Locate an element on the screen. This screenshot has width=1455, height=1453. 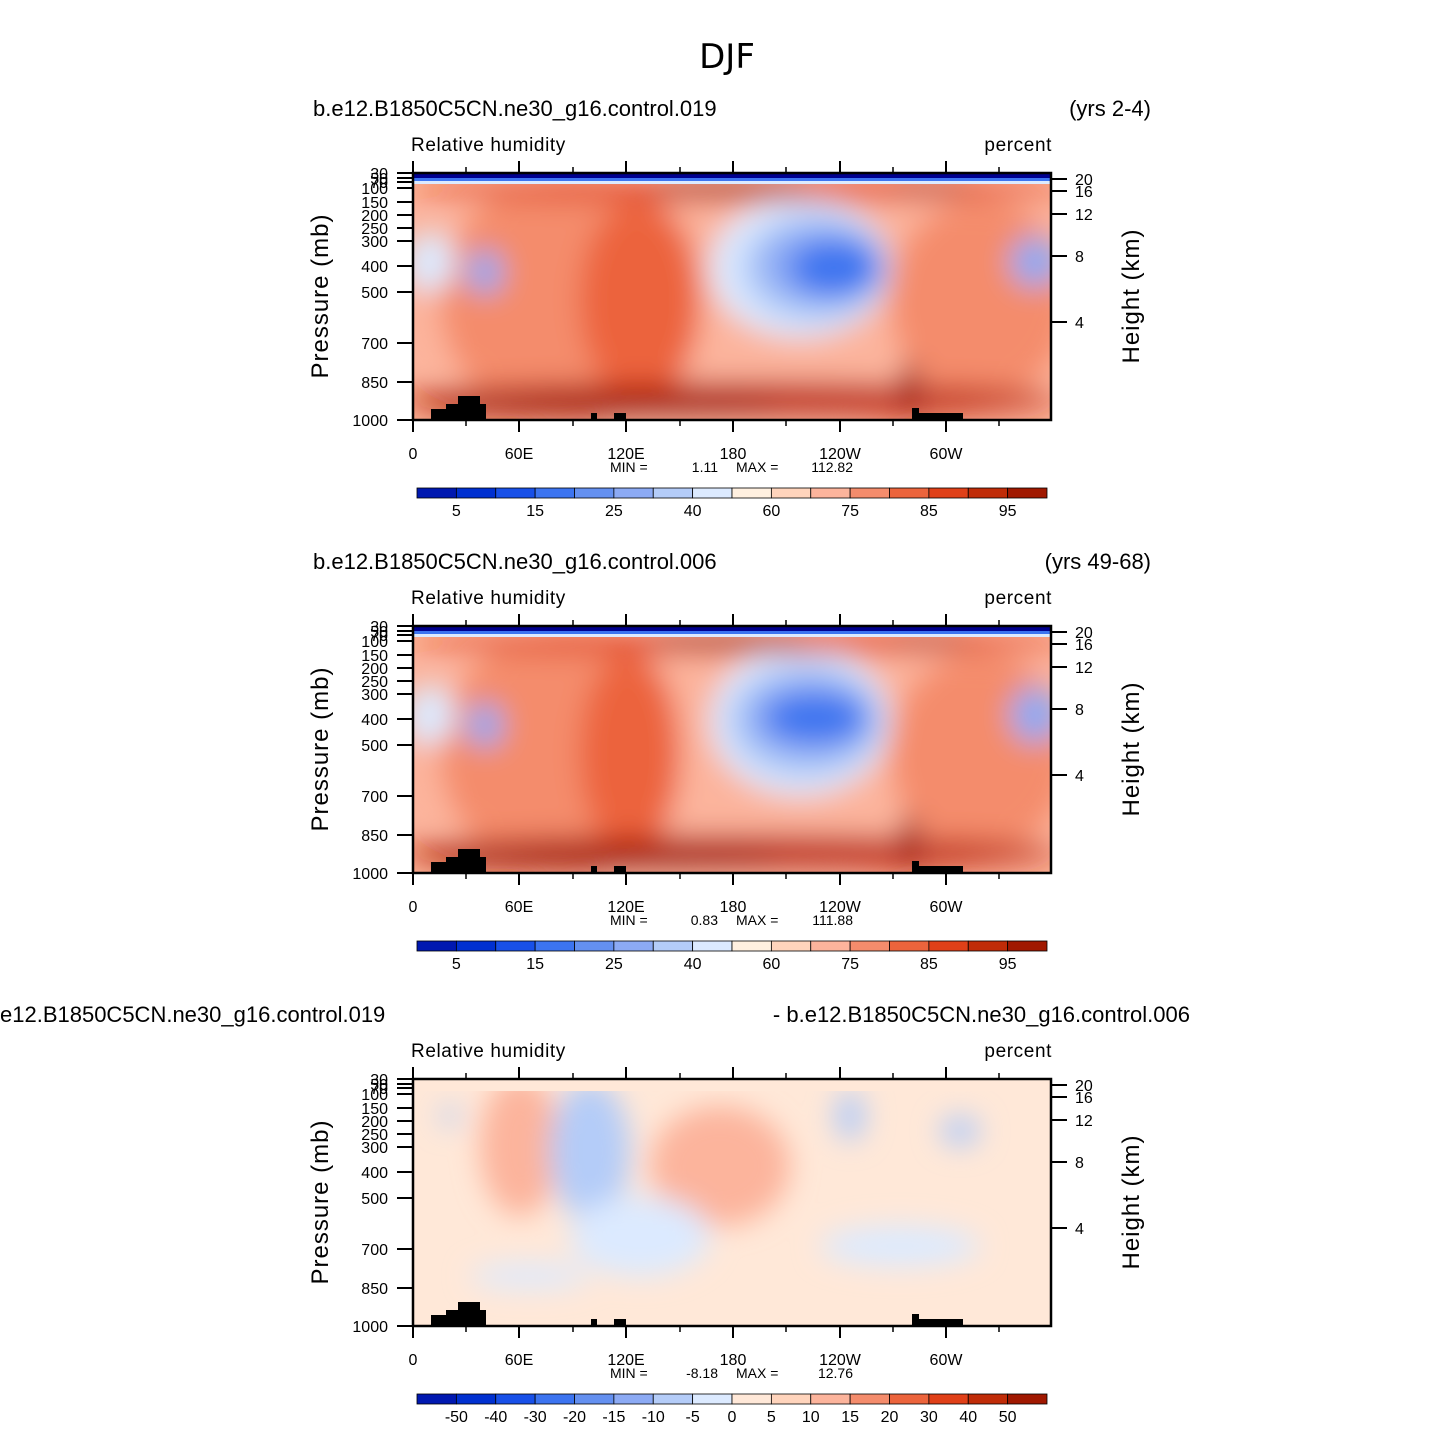
colorbar-label: -10 is located at coordinates (653, 1417).